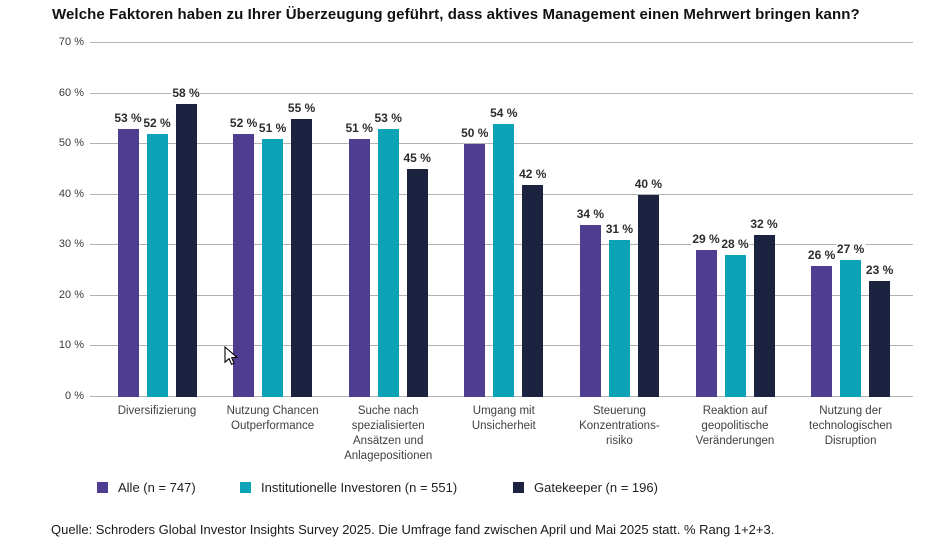  I want to click on bar-group-7: 26 % 27 % 23 %, so click(850, 220).